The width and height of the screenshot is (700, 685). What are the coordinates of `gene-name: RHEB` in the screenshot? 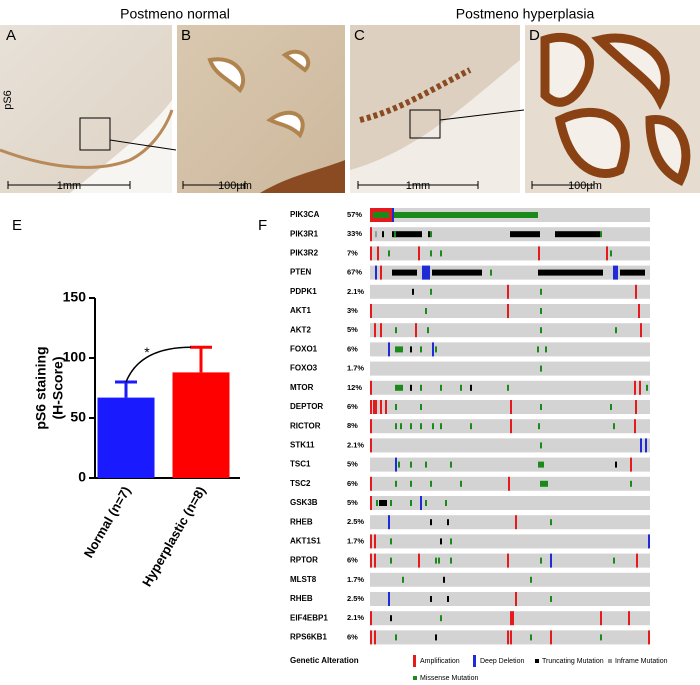 It's located at (301, 521).